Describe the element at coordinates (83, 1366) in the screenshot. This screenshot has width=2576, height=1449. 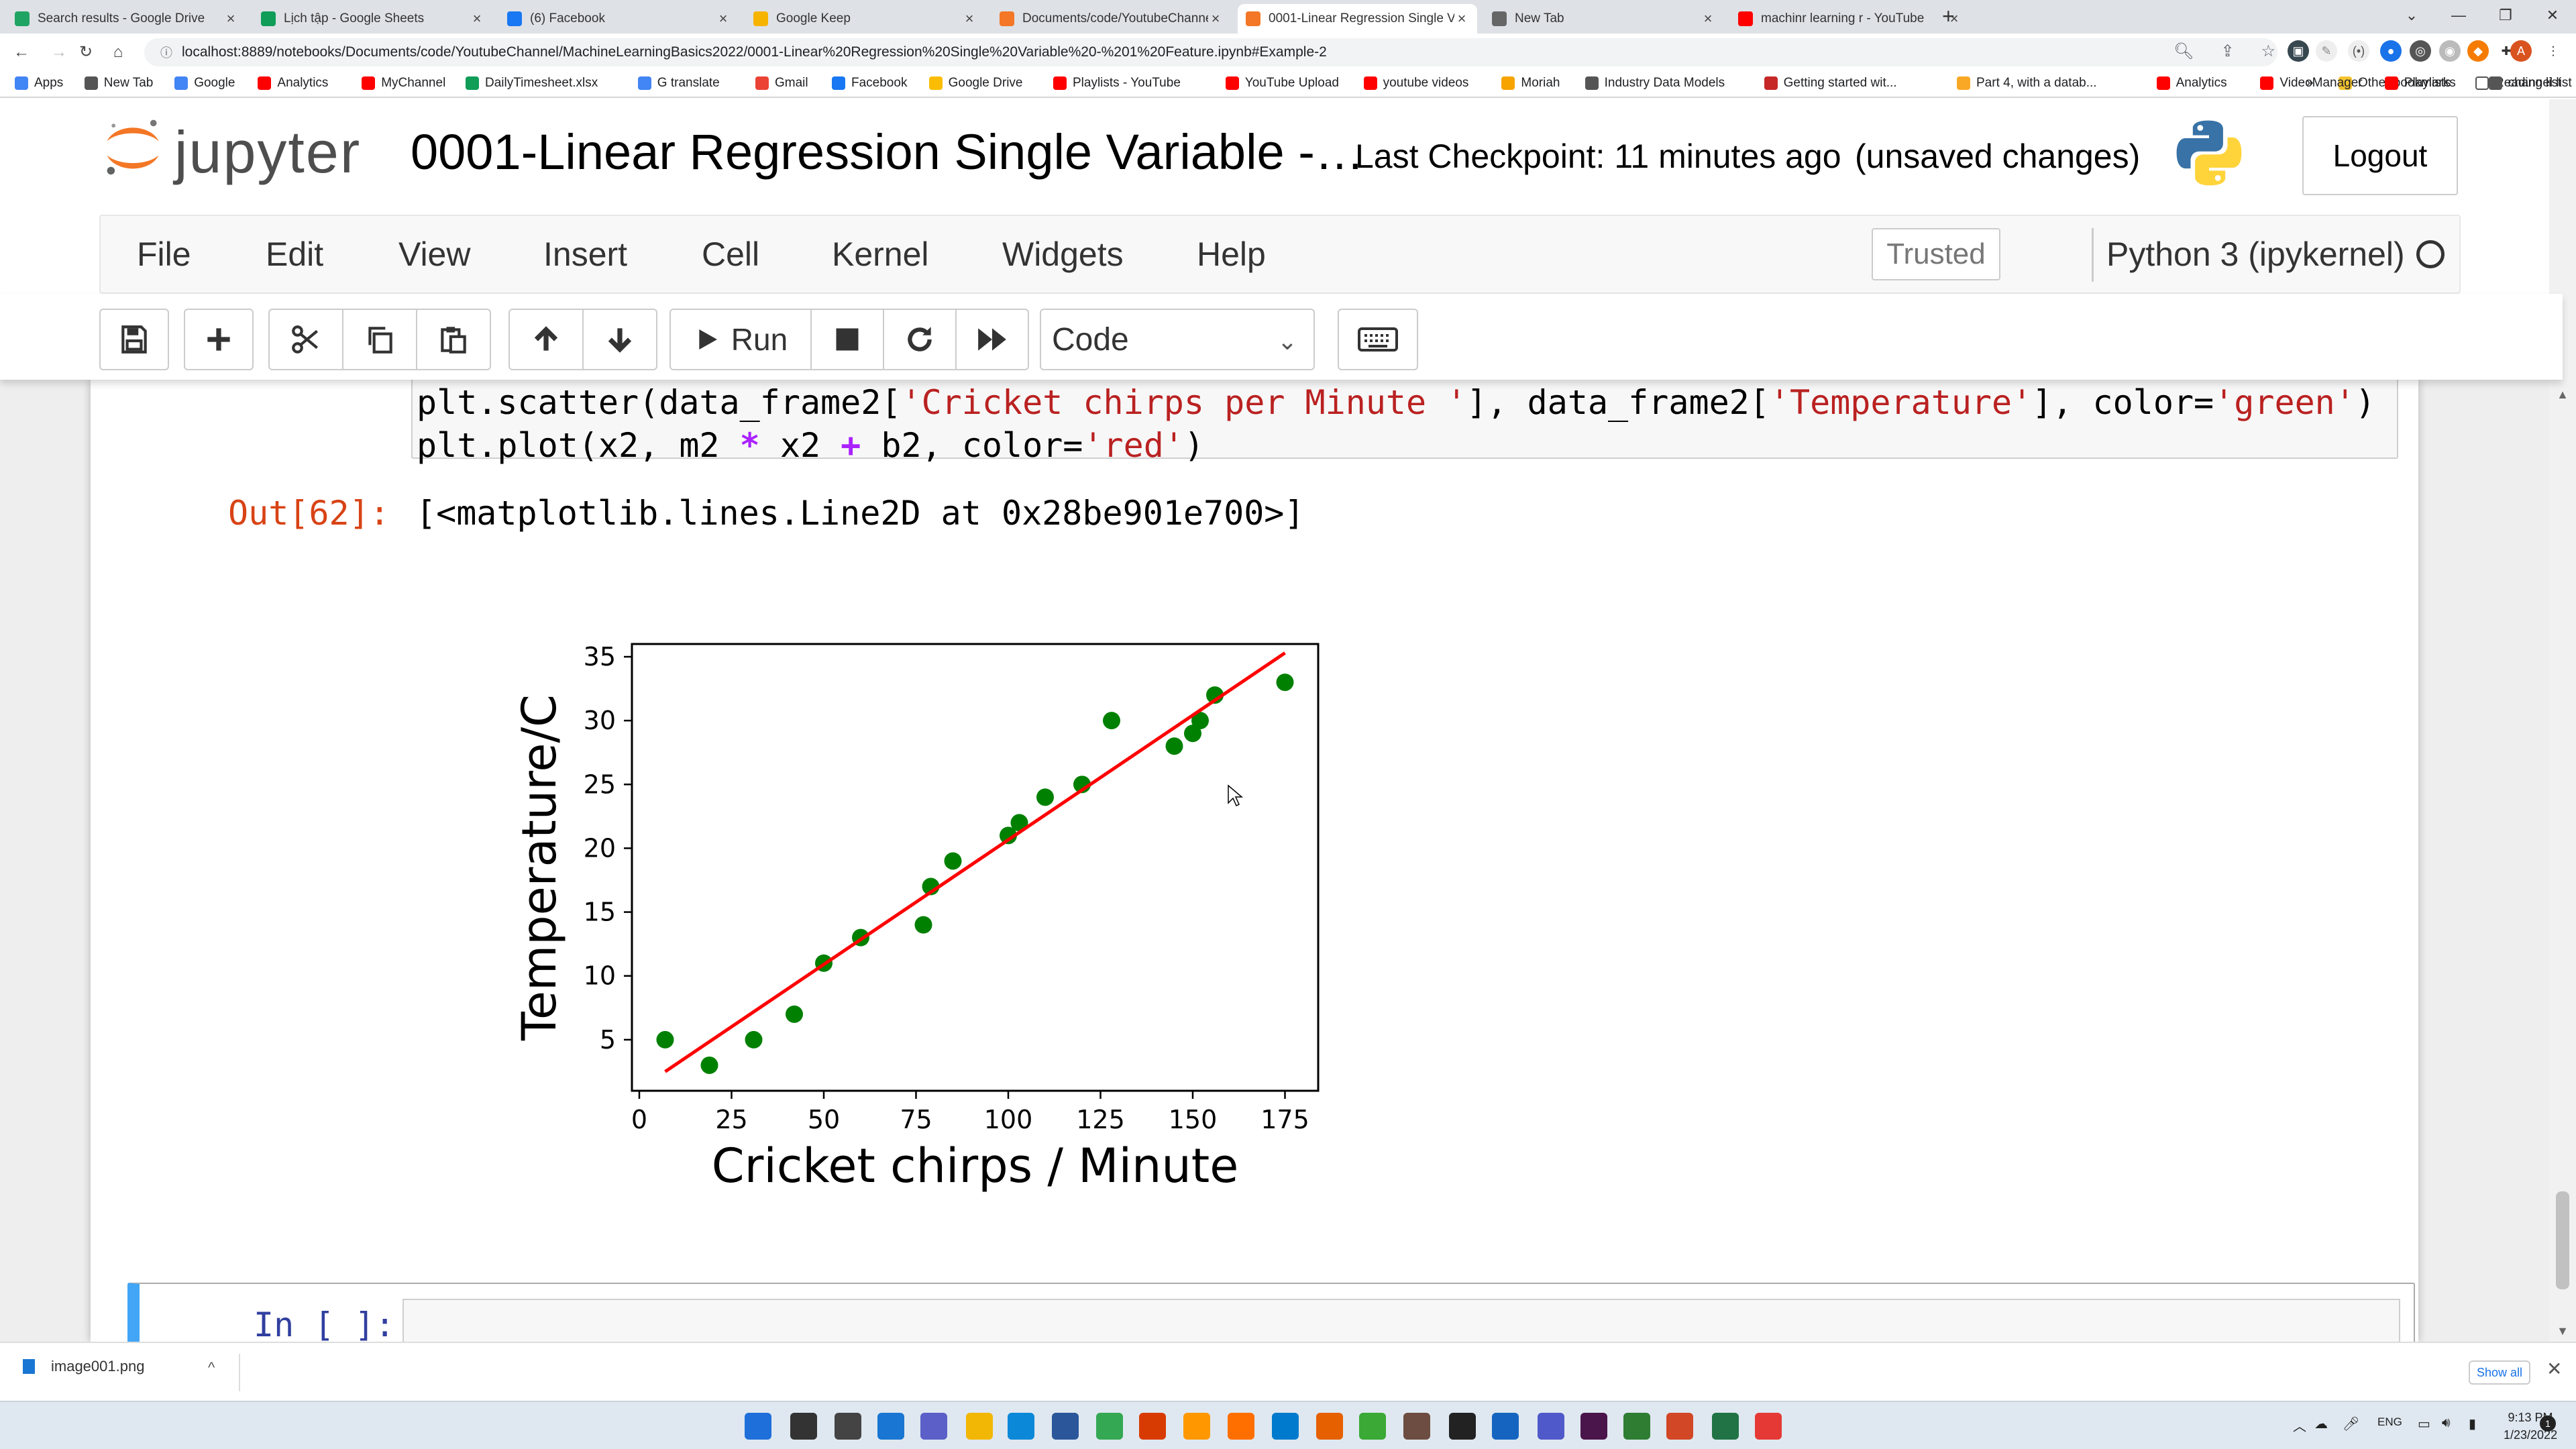
I see `download-item: image001.png` at that location.